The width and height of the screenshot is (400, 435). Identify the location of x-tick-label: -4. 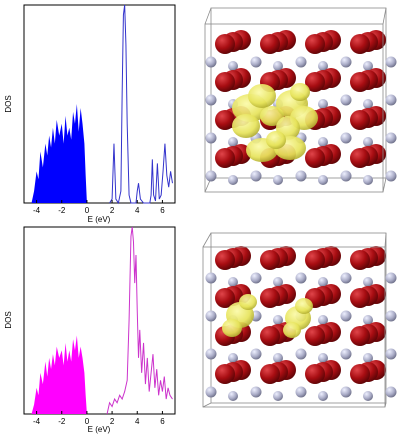
(37, 210).